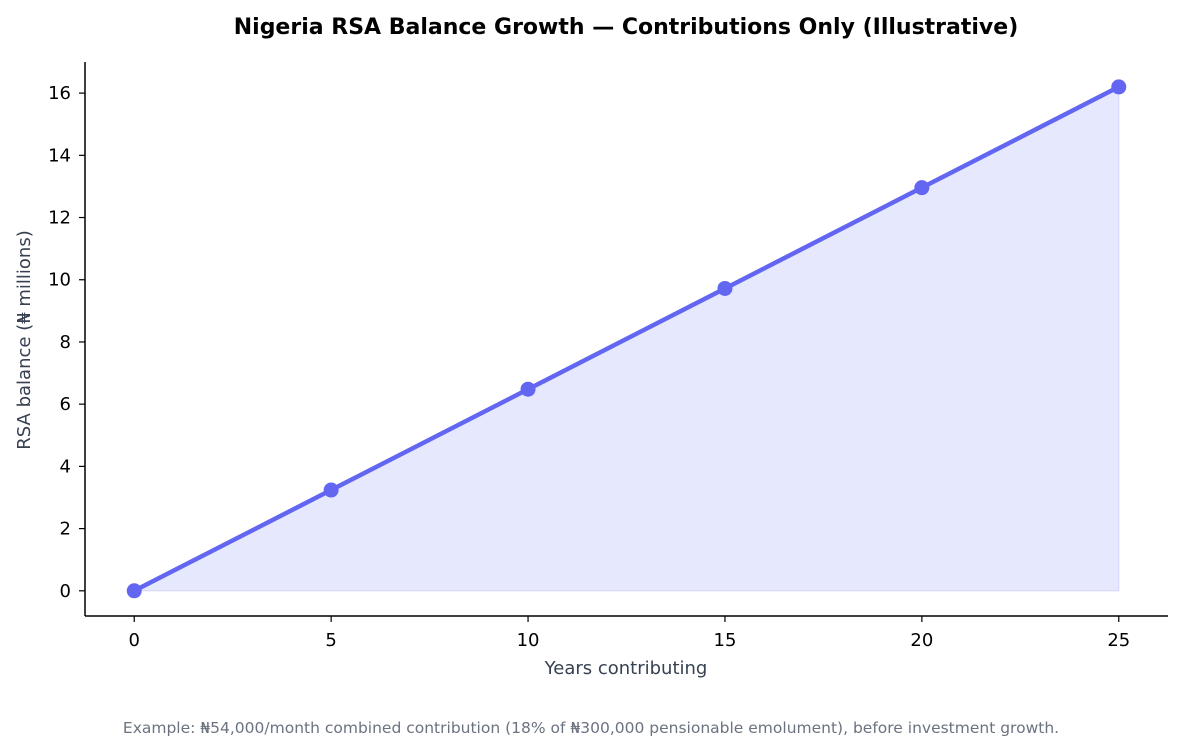 This screenshot has height=752, width=1184. I want to click on y-tick-label: 10, so click(59, 280).